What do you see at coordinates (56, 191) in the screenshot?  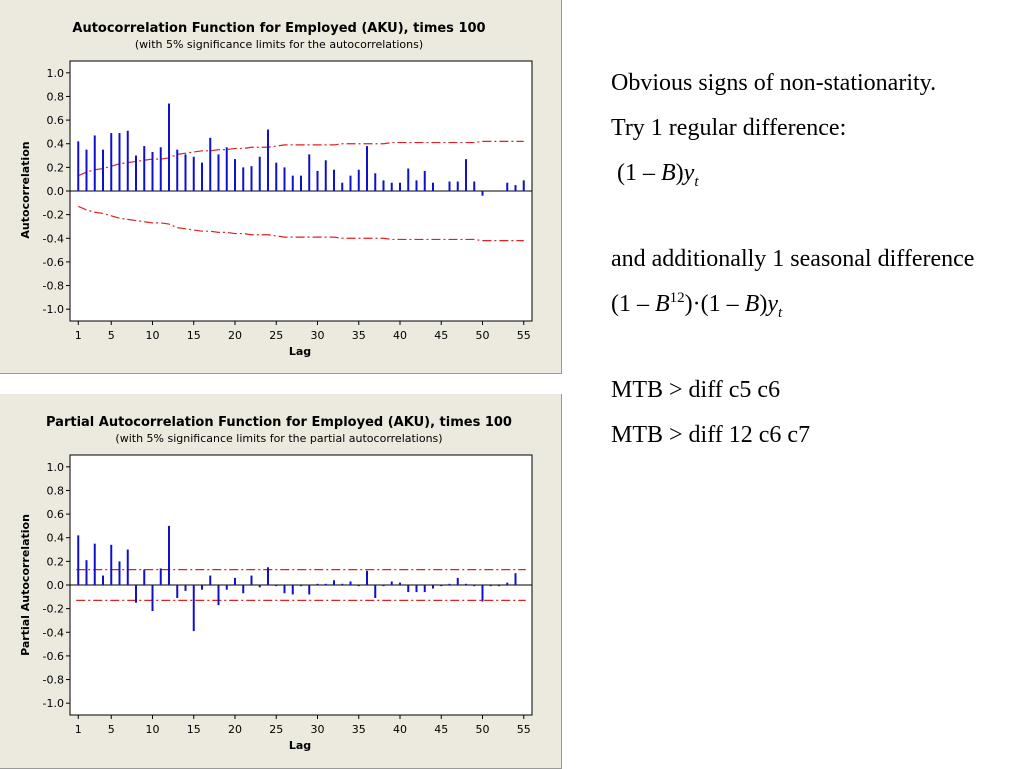 I see `acf-y-tick-label: 0.0` at bounding box center [56, 191].